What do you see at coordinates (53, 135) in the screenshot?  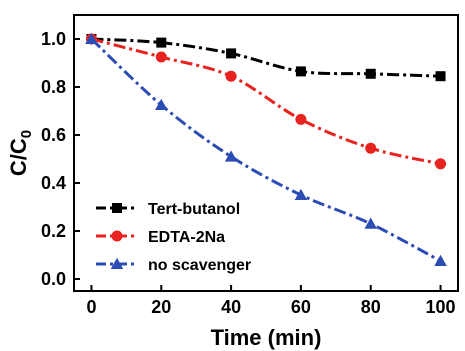 I see `y-tick-label: 0.6` at bounding box center [53, 135].